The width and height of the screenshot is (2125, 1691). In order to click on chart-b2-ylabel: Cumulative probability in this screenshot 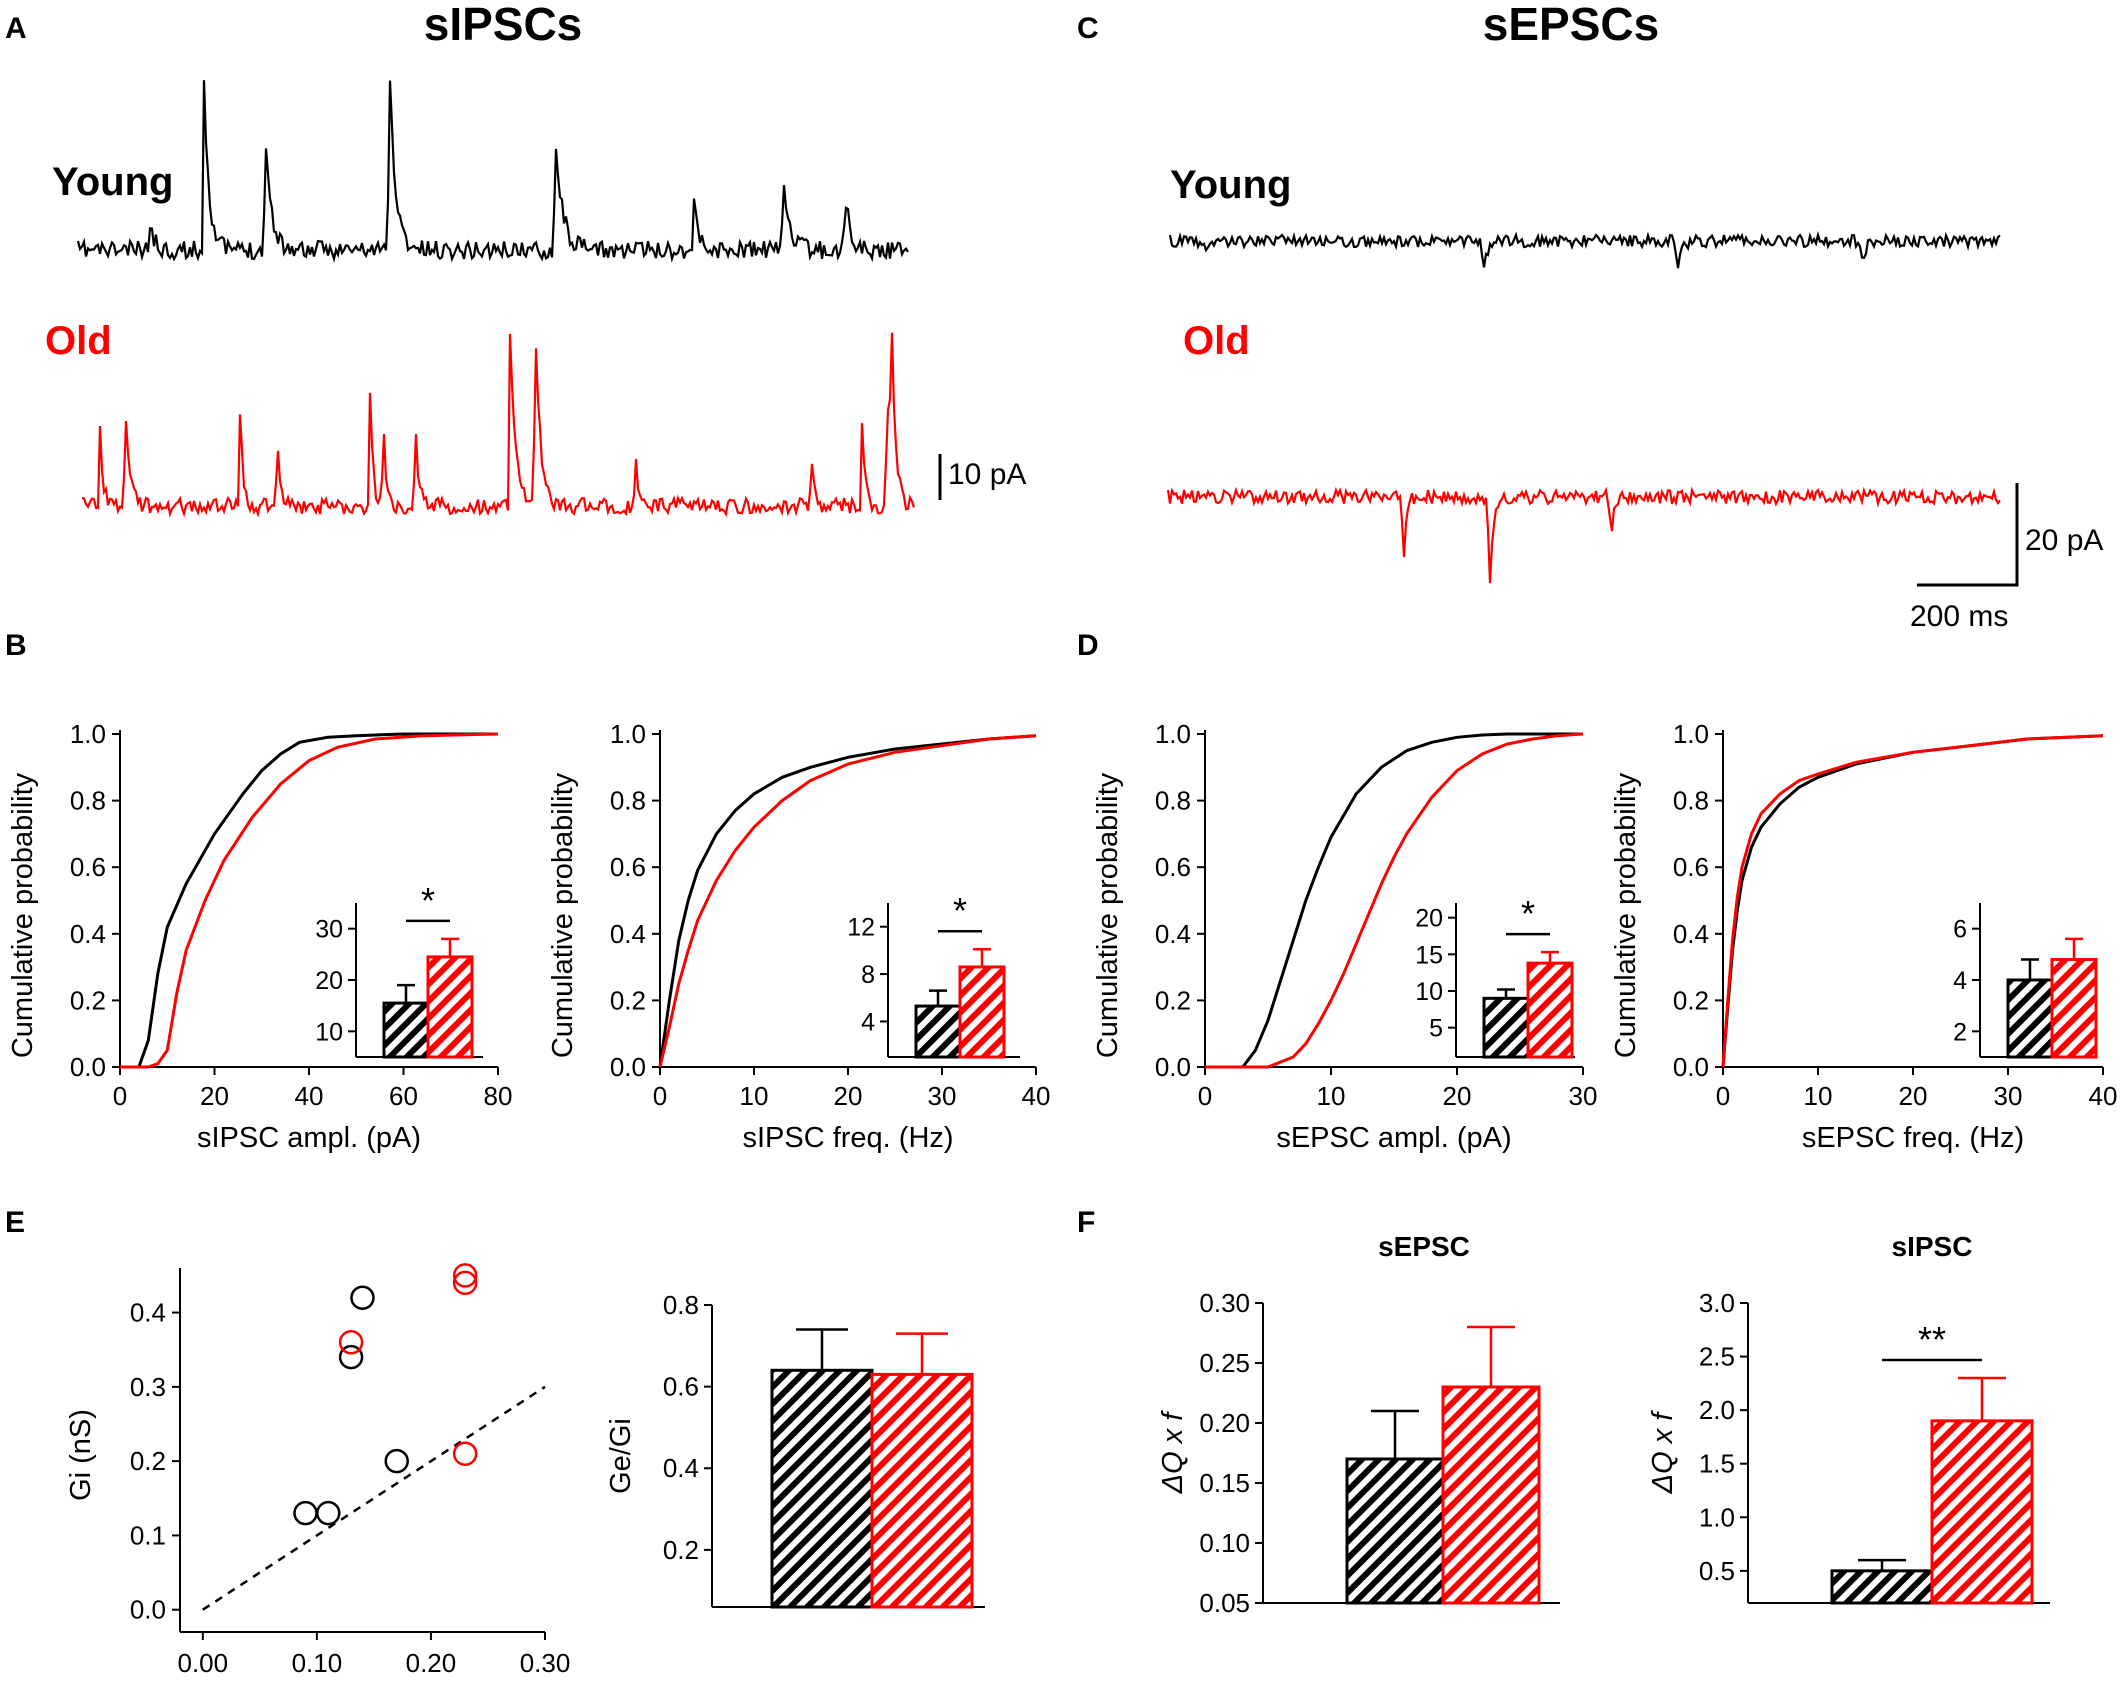, I will do `click(563, 915)`.